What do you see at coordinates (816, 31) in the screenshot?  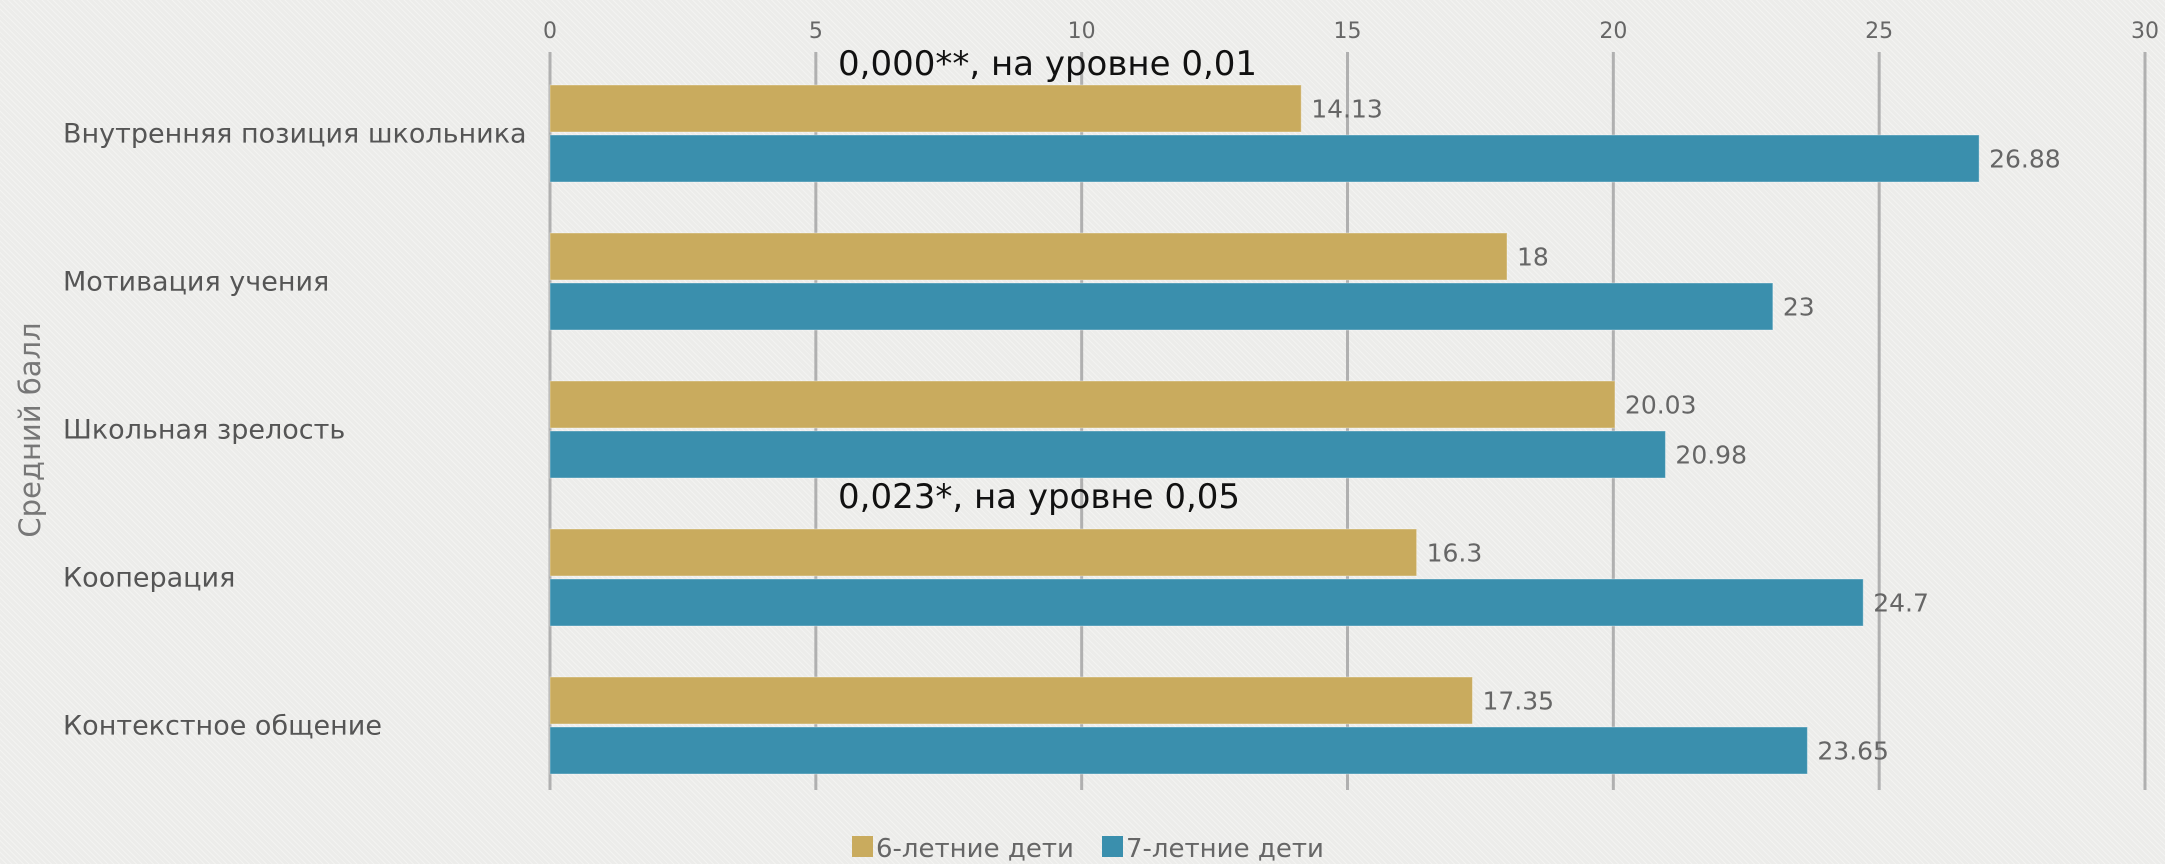 I see `x-tick-label: 5` at bounding box center [816, 31].